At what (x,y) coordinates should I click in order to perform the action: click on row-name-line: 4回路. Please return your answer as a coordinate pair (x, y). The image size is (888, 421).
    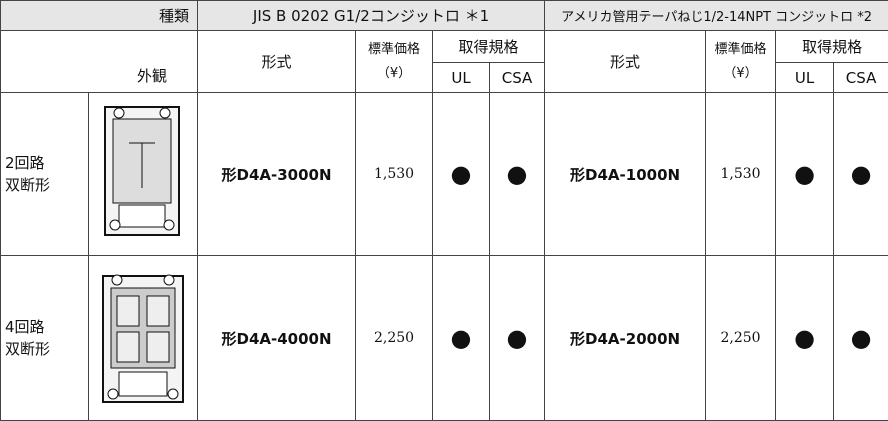
    Looking at the image, I should click on (25, 327).